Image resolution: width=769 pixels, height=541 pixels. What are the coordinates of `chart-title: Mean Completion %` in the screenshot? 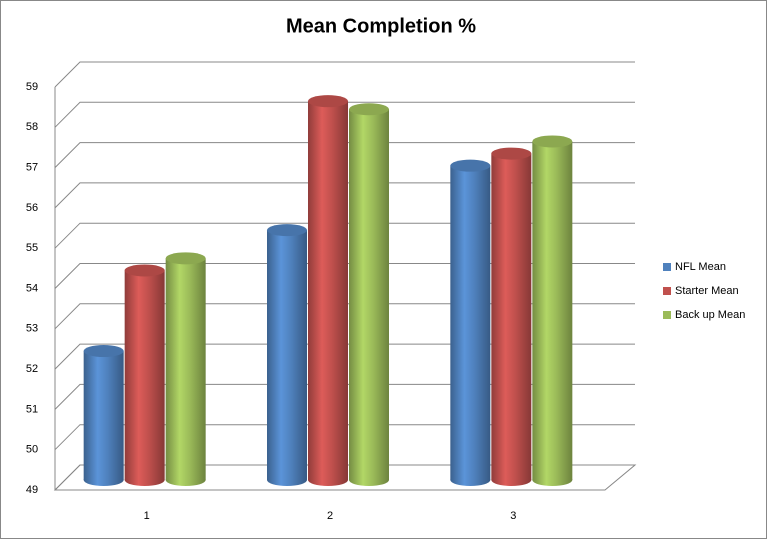 It's located at (381, 26).